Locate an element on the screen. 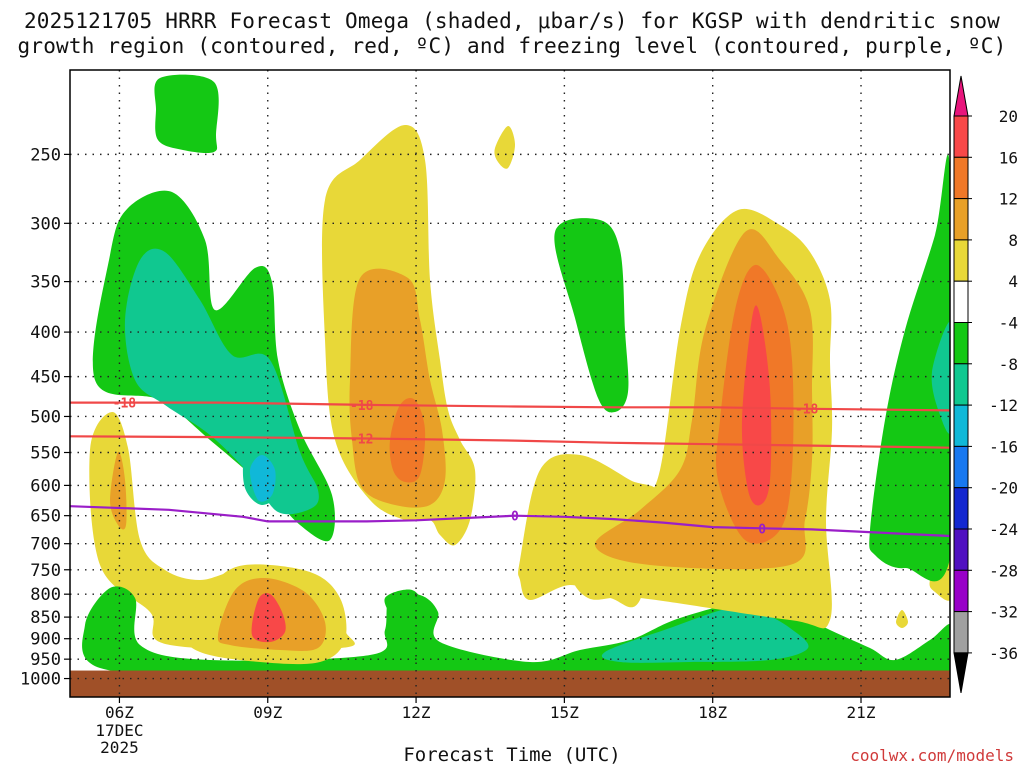 Image resolution: width=1024 pixels, height=768 pixels. y-tick-label-500: 500 is located at coordinates (45, 417).